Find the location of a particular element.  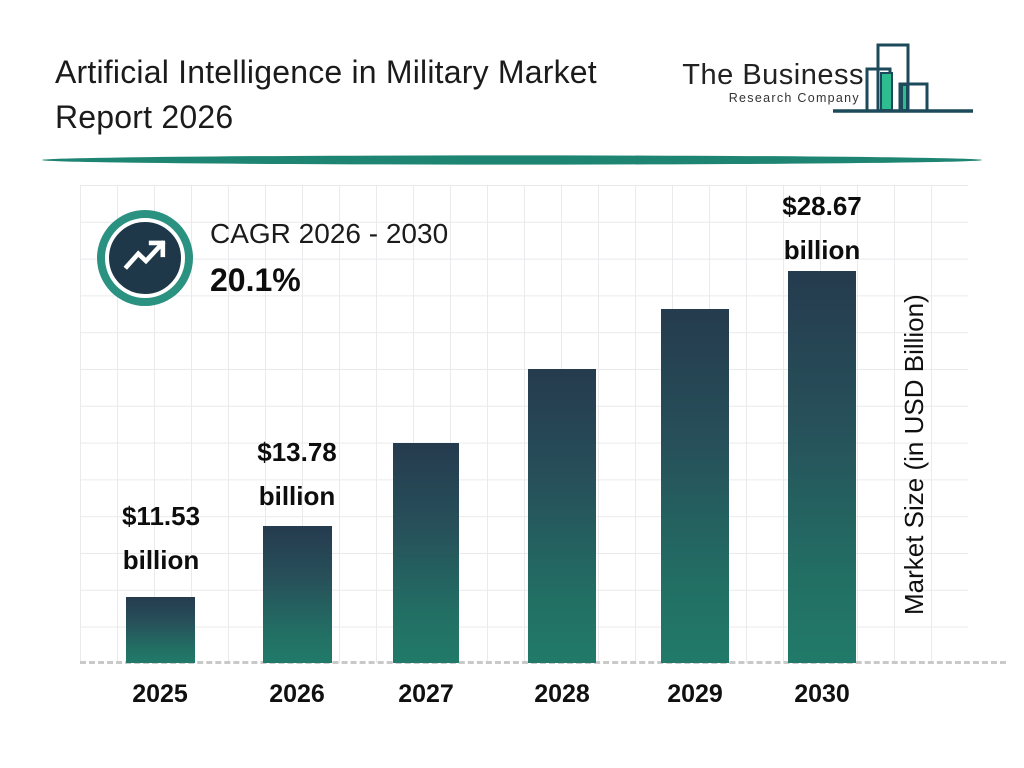

bar-chart-logo-icon is located at coordinates (904, 80).